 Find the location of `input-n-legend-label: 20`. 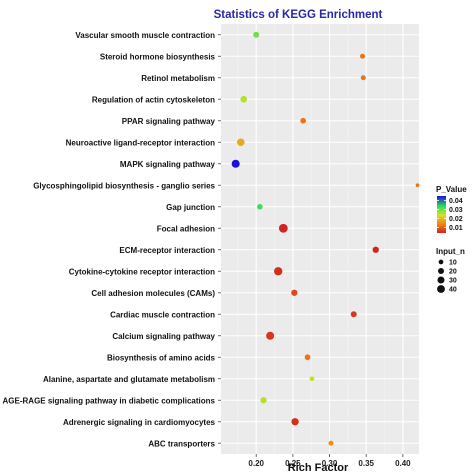

input-n-legend-label: 20 is located at coordinates (453, 272).